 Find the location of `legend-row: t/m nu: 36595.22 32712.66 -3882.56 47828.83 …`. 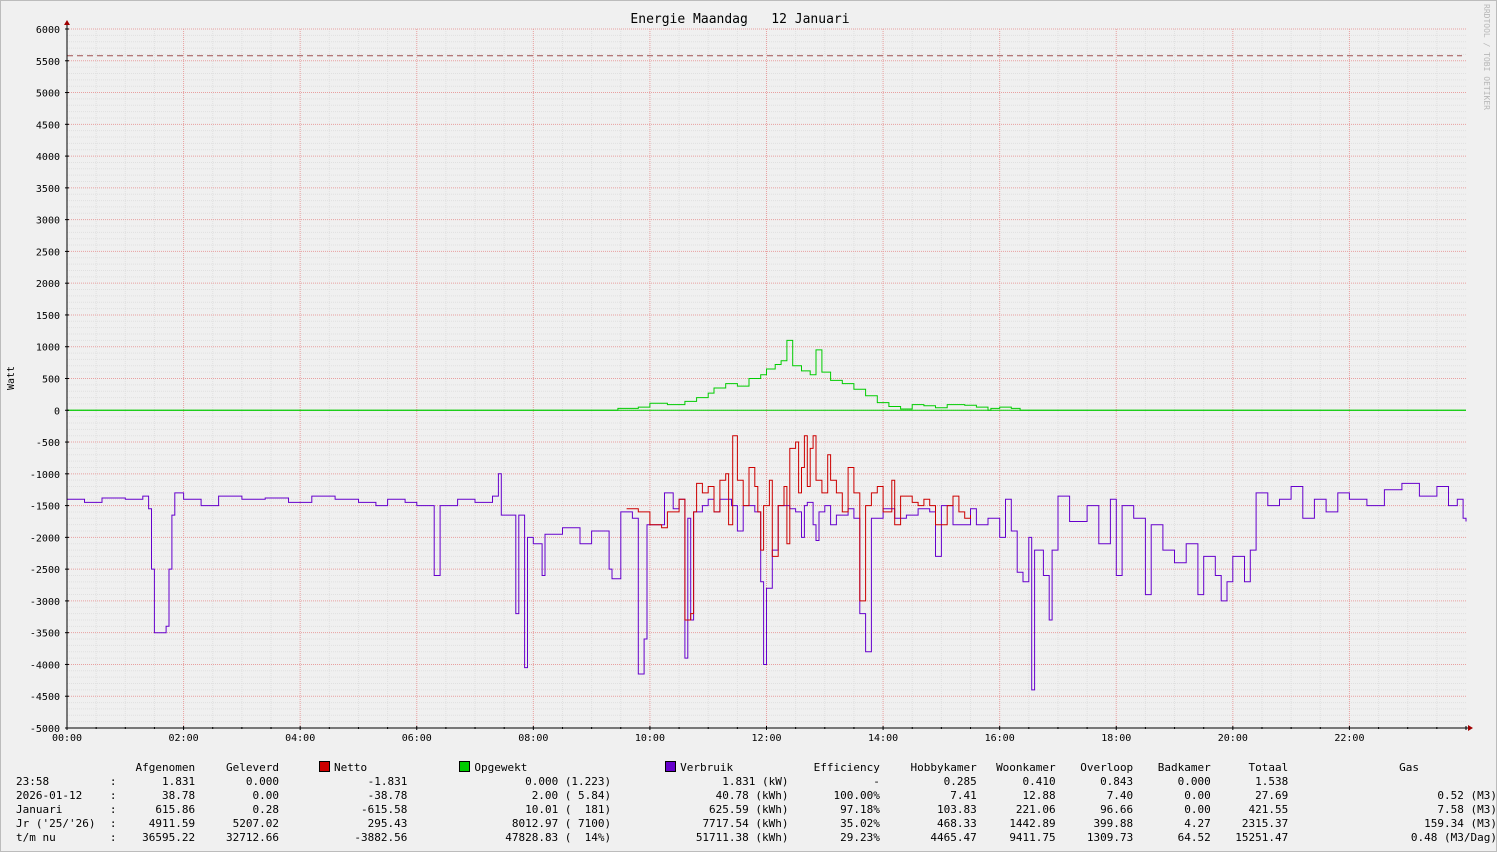

legend-row: t/m nu: 36595.22 32712.66 -3882.56 47828.83 … is located at coordinates (756, 838).